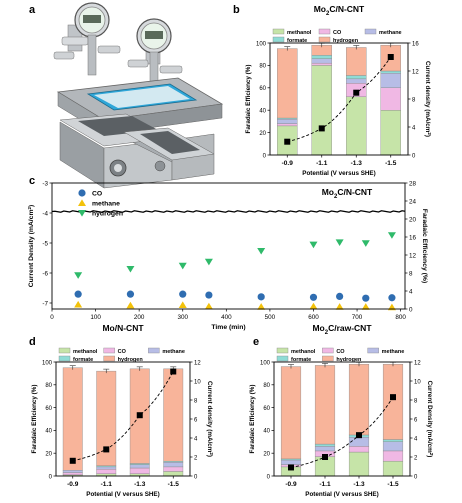 The height and width of the screenshot is (503, 462). Describe the element at coordinates (342, 432) in the screenshot. I see `current-density-trend` at that location.